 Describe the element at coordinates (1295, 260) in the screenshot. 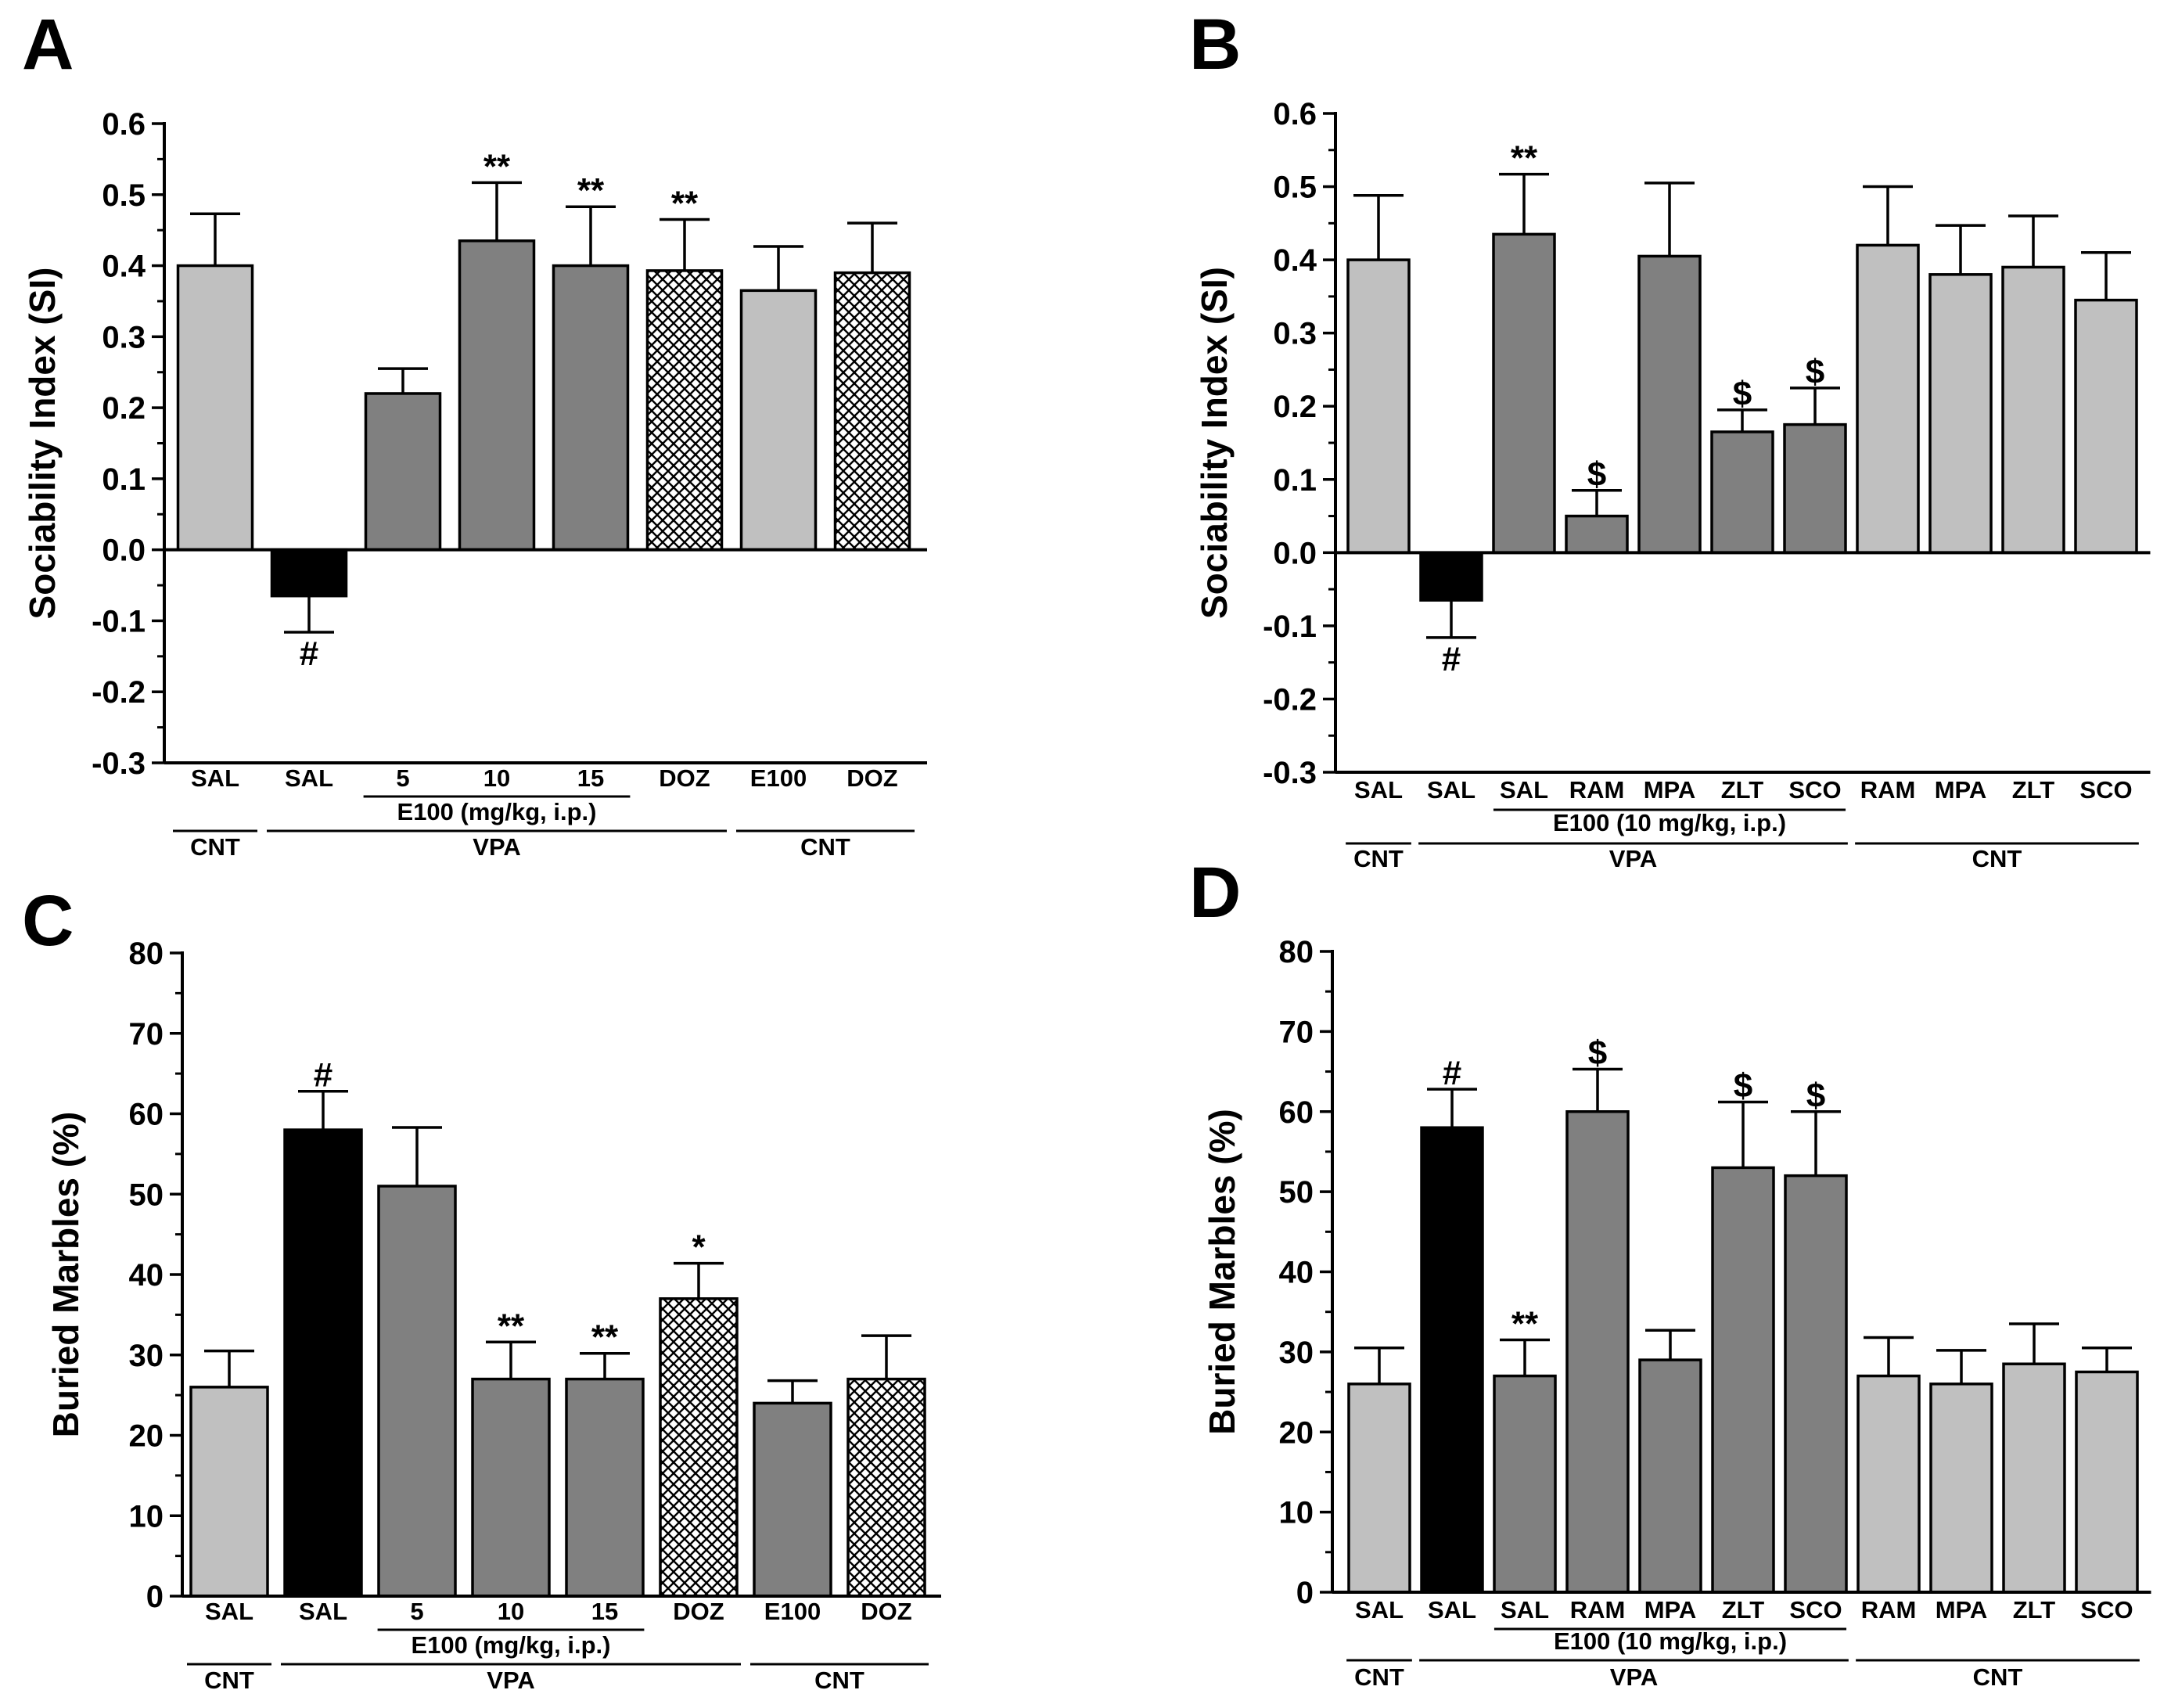

I see `panel-b-y-tick-label: 0.4` at that location.